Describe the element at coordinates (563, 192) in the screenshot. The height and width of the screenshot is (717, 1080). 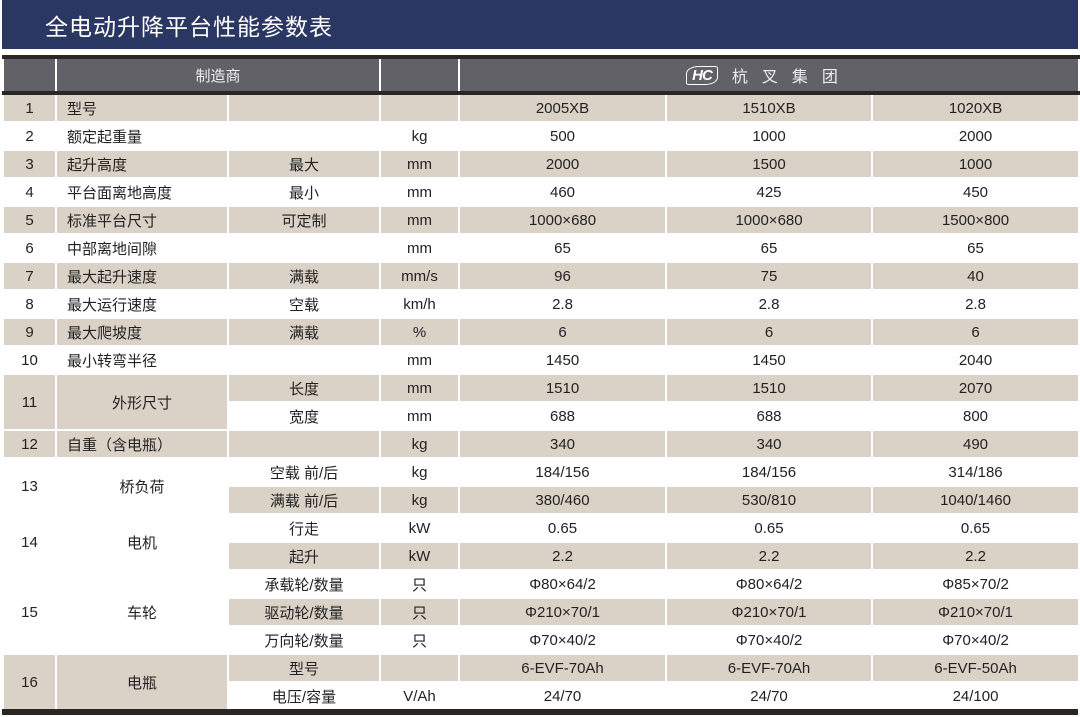
I see `value-cell: 460` at that location.